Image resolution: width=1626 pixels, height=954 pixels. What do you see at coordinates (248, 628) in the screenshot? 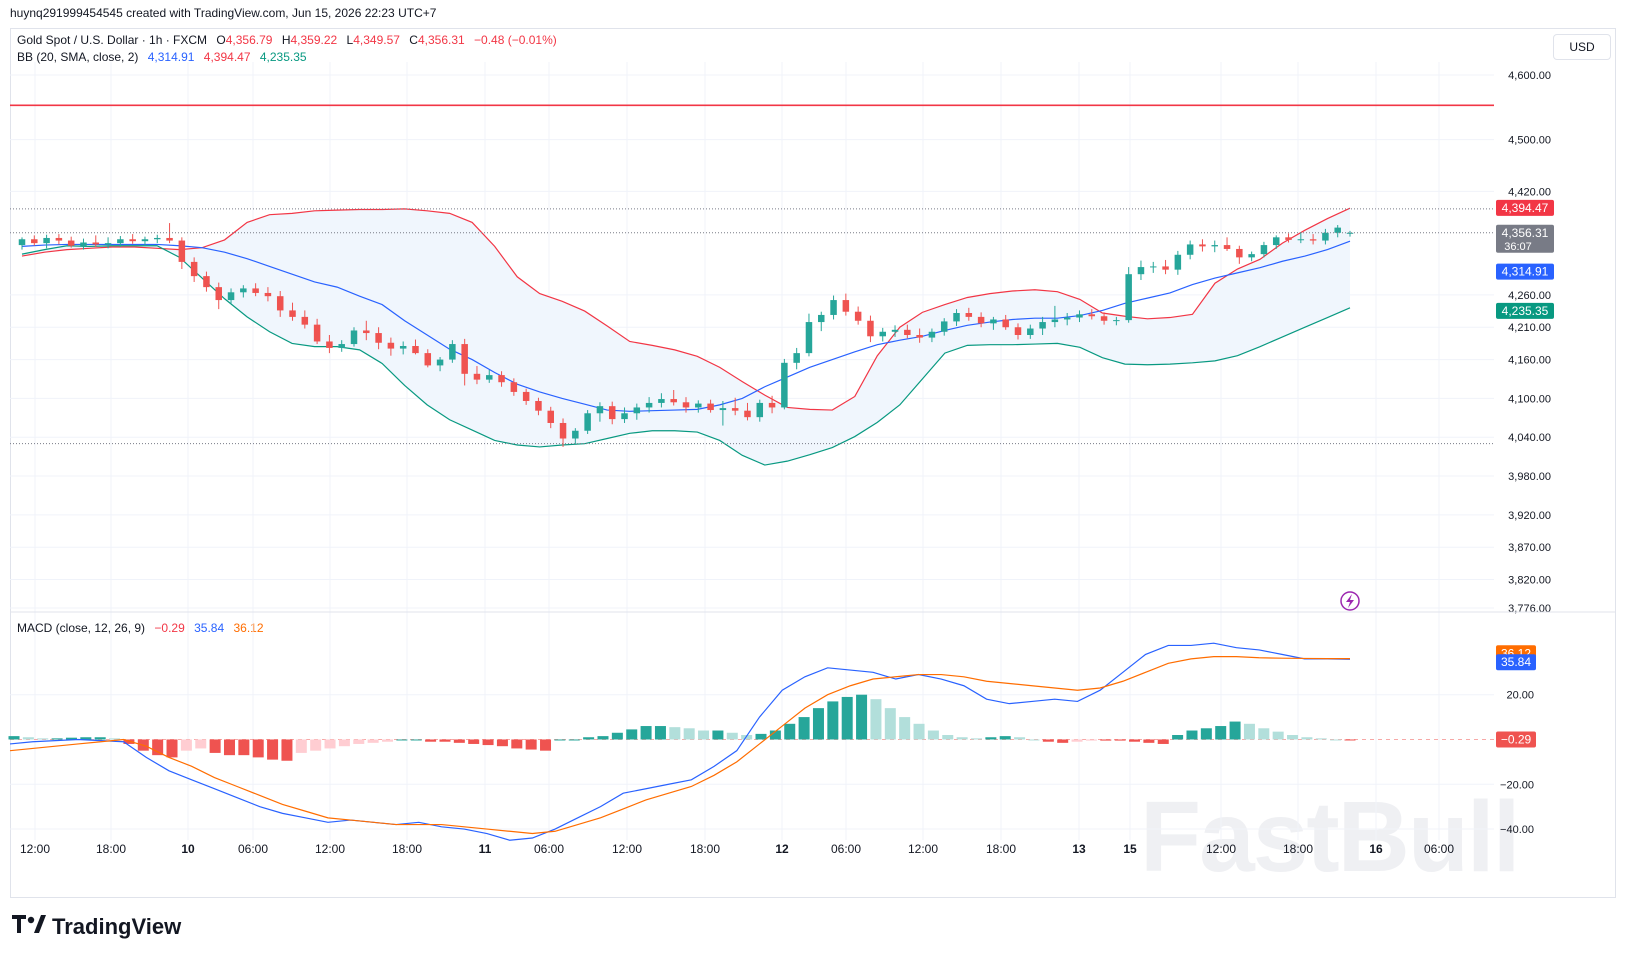
I see `macd-signal-value: 36.12` at bounding box center [248, 628].